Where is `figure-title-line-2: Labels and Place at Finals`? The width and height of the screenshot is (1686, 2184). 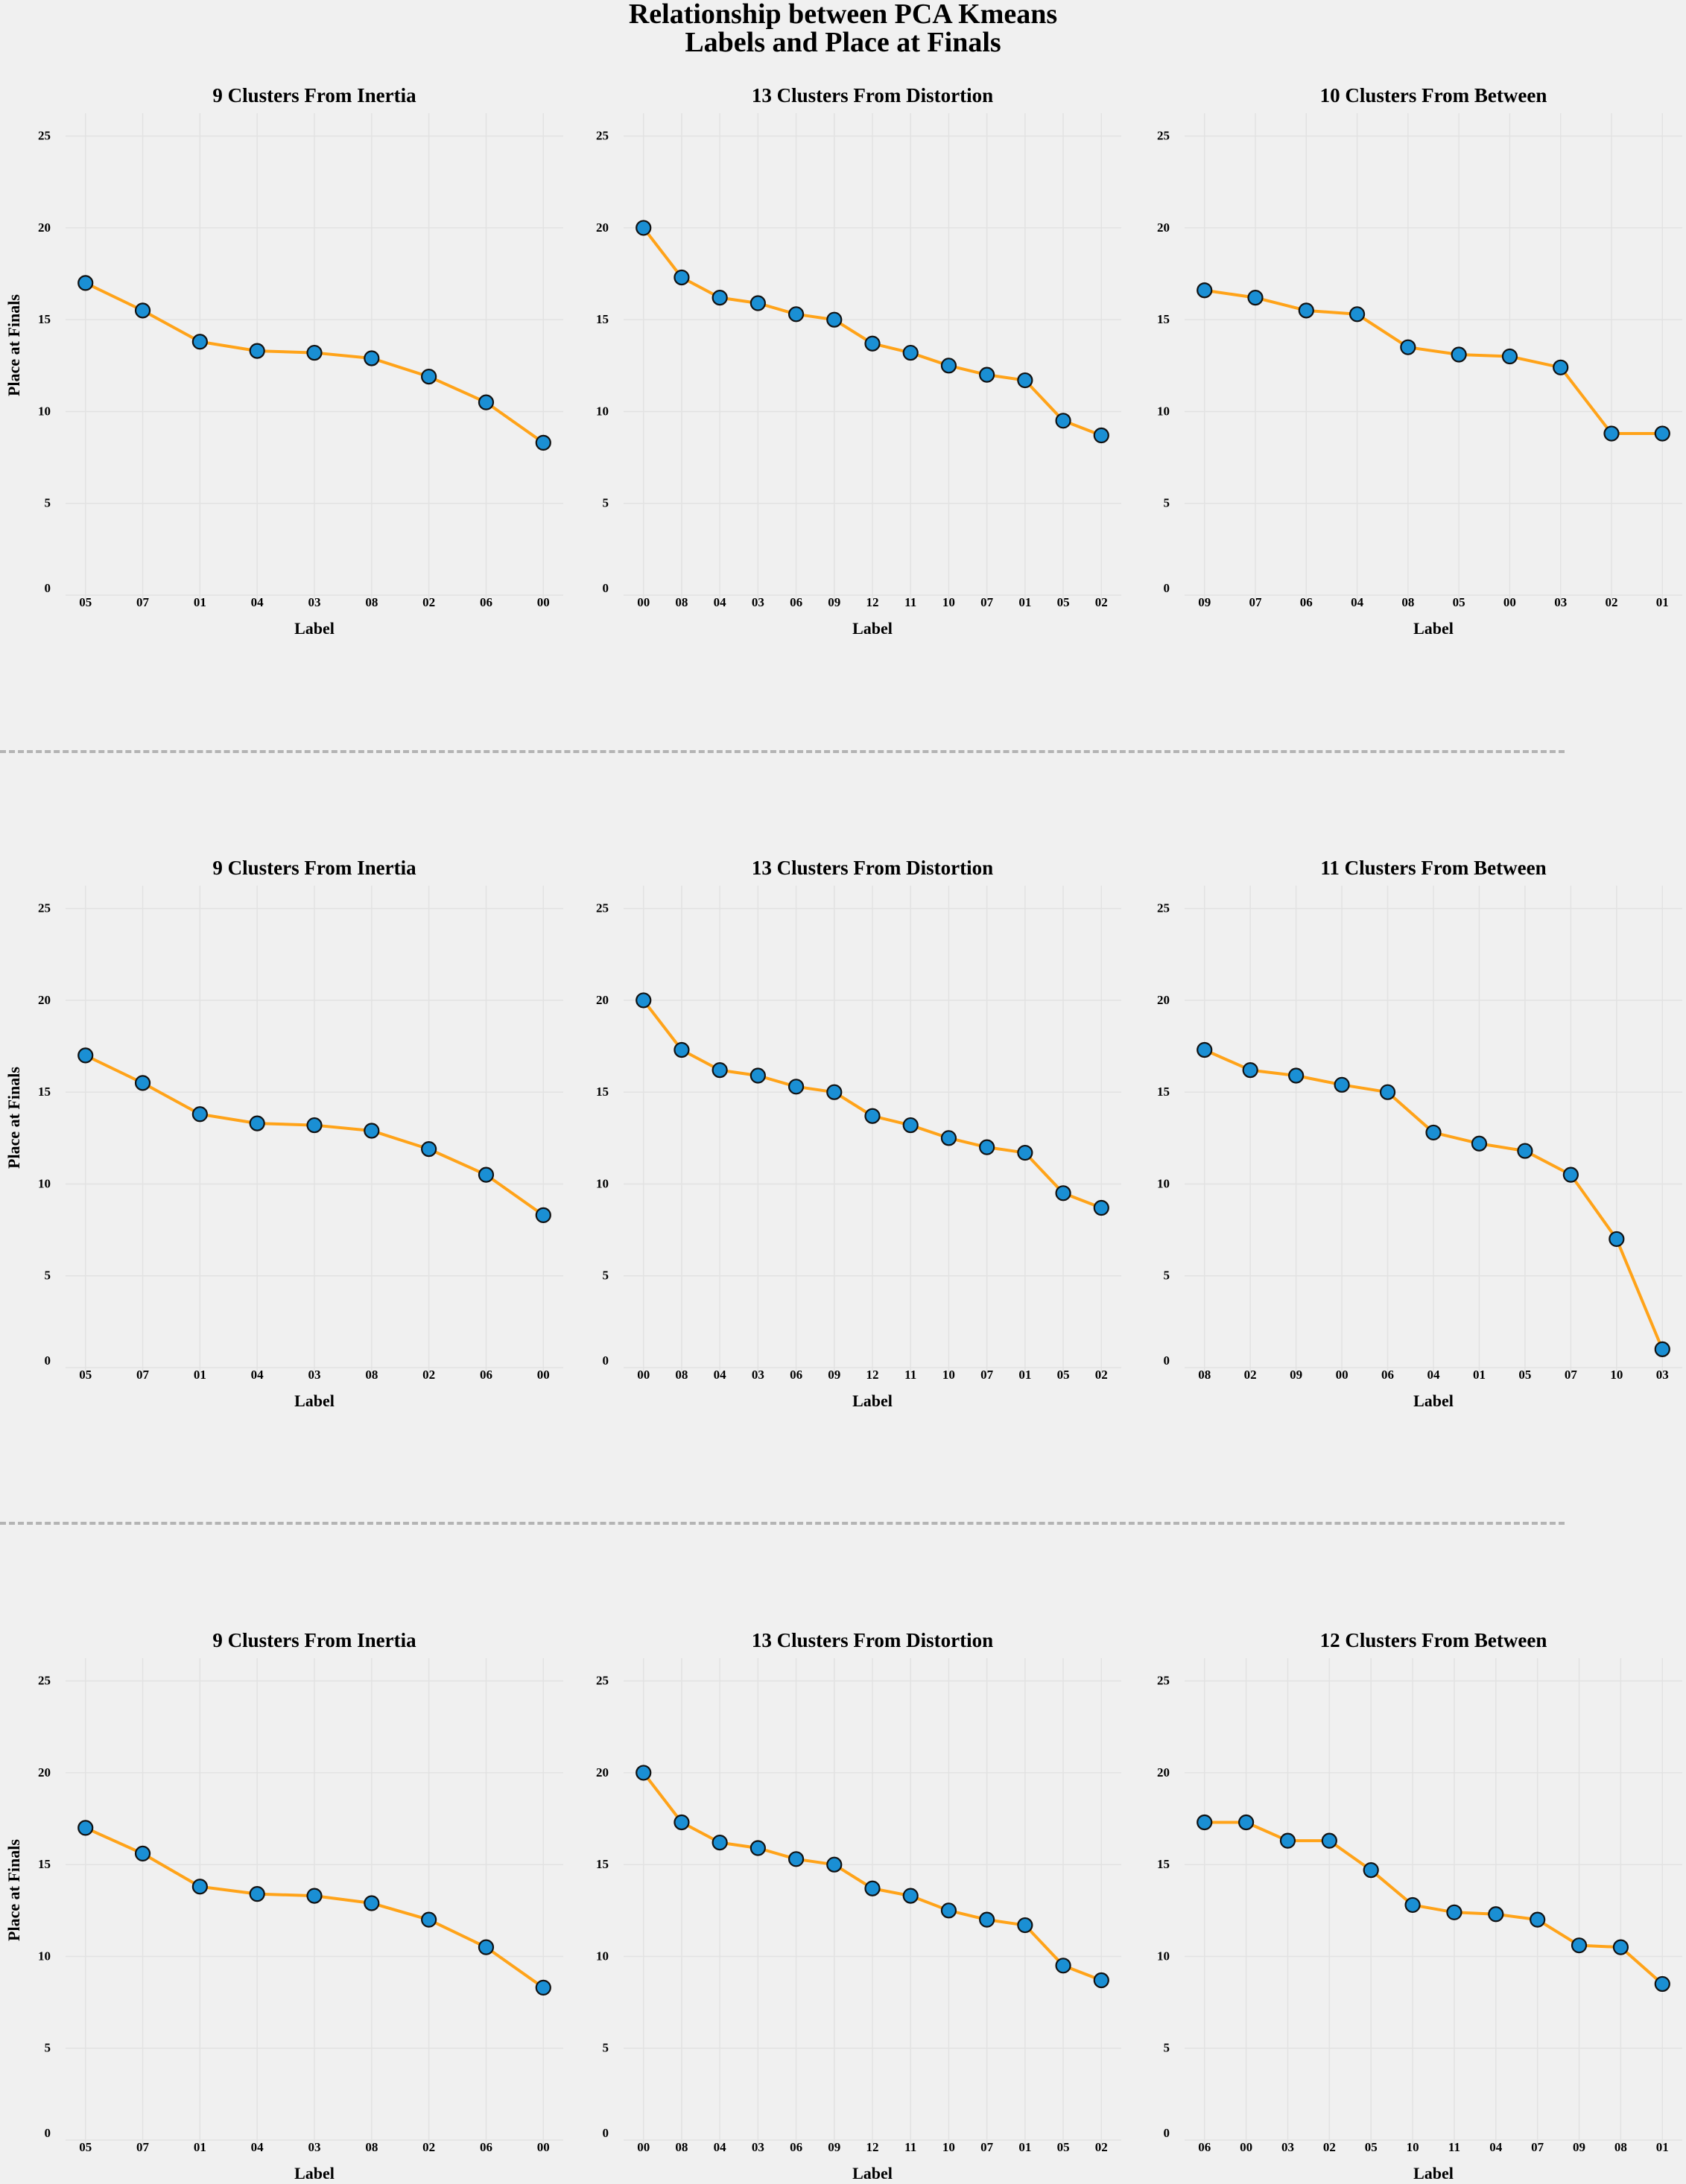 figure-title-line-2: Labels and Place at Finals is located at coordinates (843, 42).